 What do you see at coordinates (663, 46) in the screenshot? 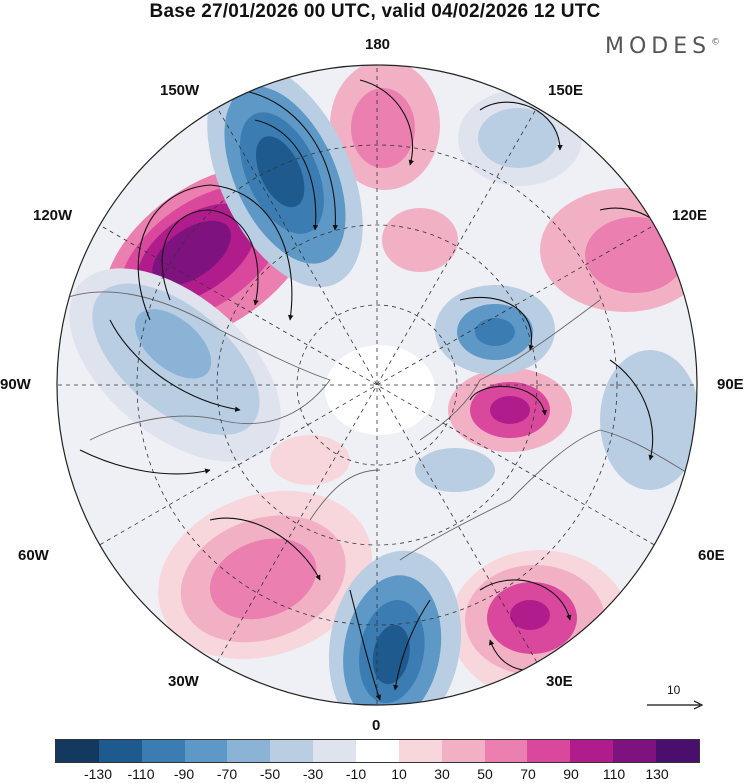
I see `modes-logo: MODES©` at bounding box center [663, 46].